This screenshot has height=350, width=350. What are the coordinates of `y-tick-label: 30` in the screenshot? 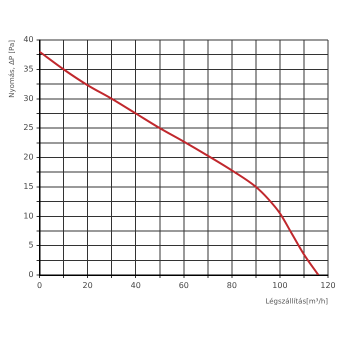 It's located at (28, 98).